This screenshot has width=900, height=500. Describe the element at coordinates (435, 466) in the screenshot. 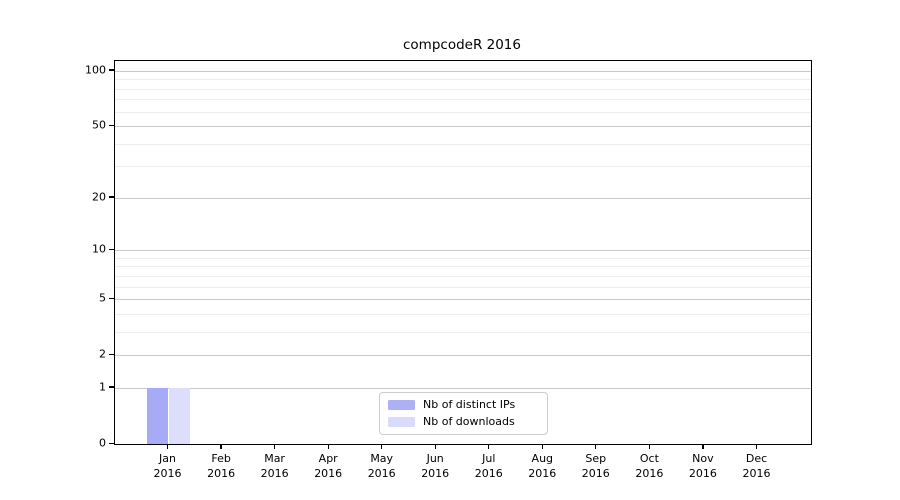

I see `x-tick-label: Jun 2016` at that location.